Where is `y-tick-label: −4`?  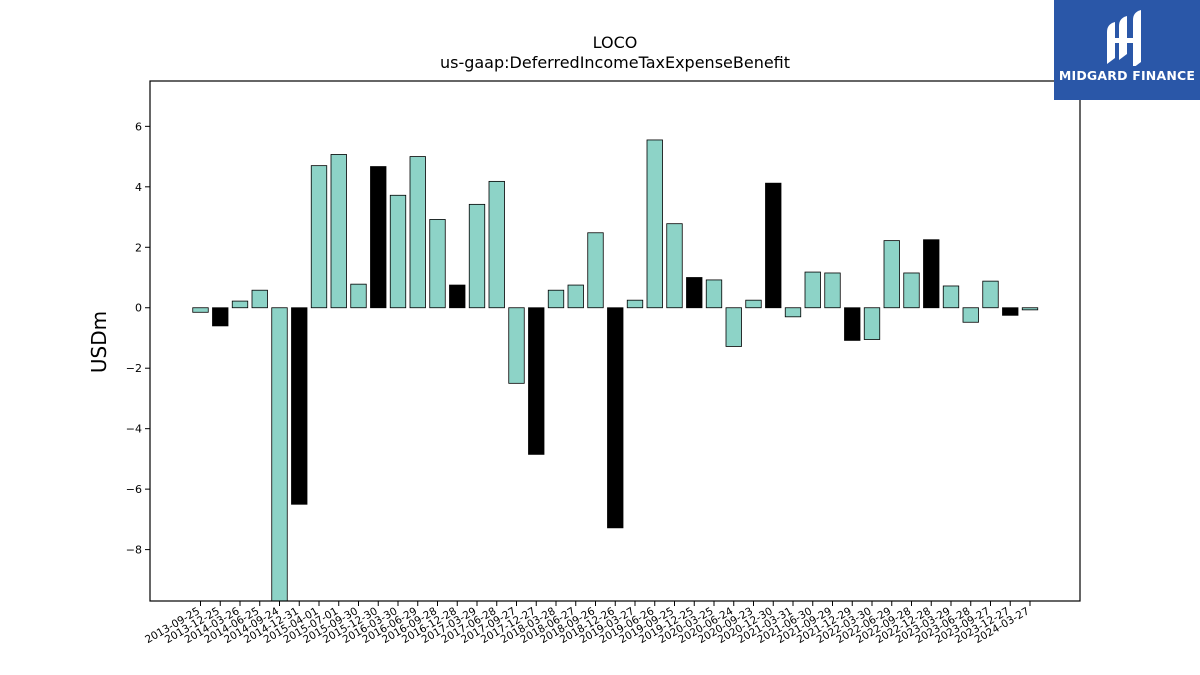
y-tick-label: −4 is located at coordinates (134, 429).